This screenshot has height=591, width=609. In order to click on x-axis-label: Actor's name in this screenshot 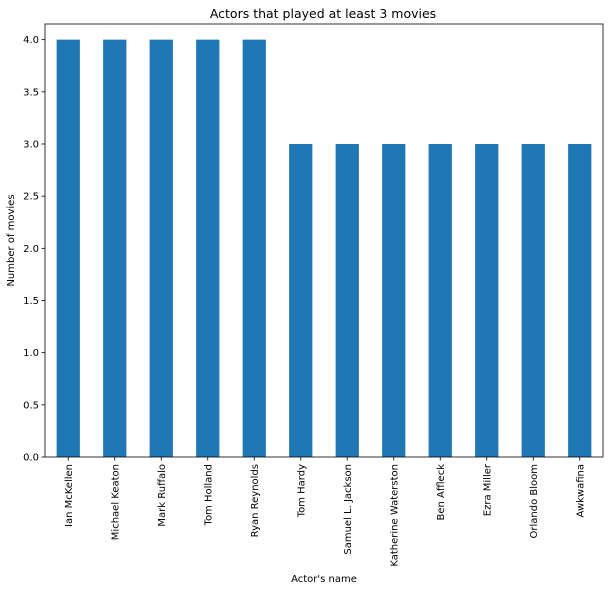, I will do `click(324, 579)`.